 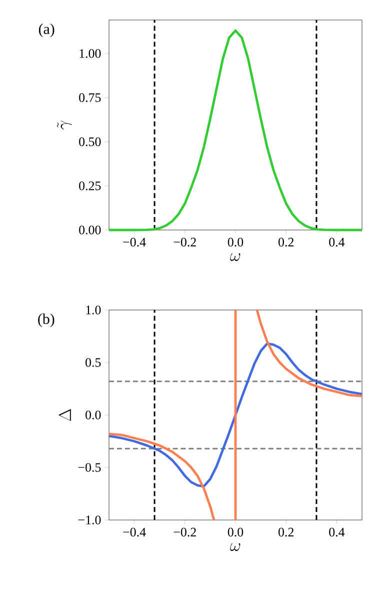 I want to click on y-tick-label: 1.0, so click(x=93, y=310).